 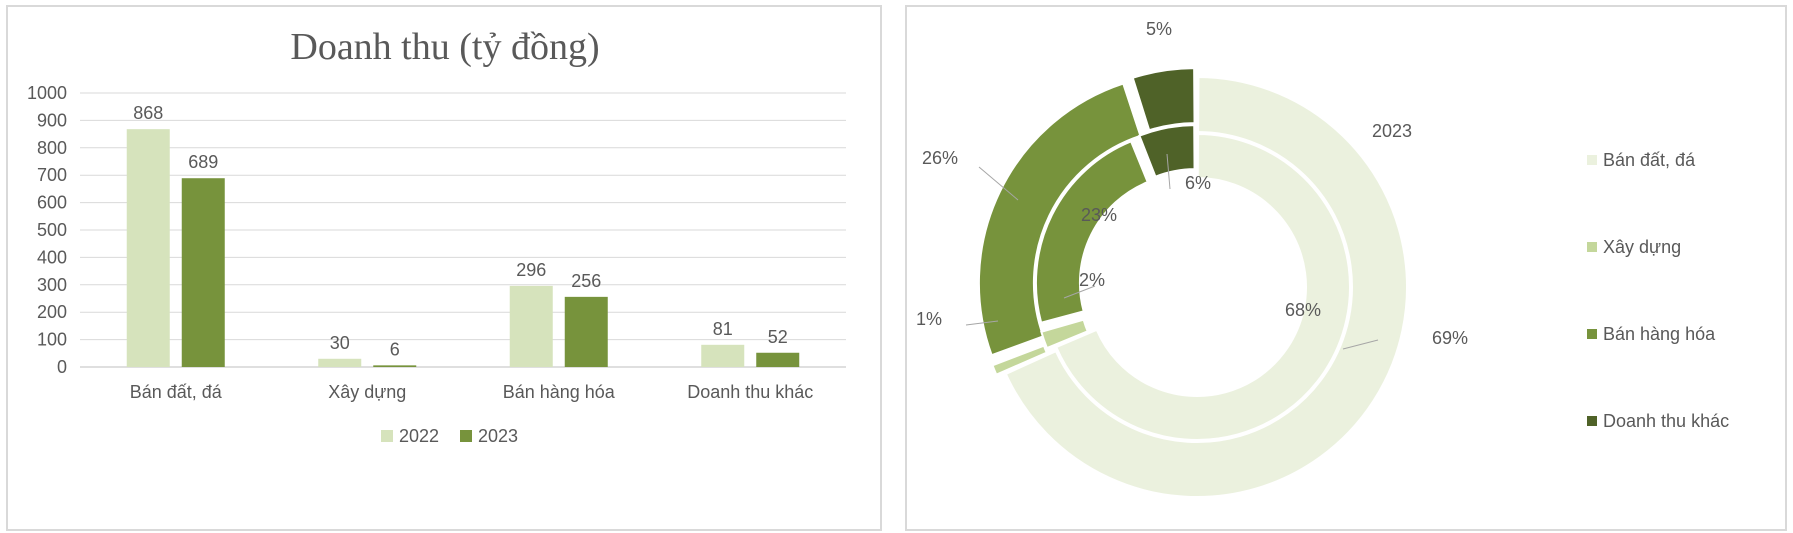 I want to click on slice-label: 69%, so click(x=1450, y=338).